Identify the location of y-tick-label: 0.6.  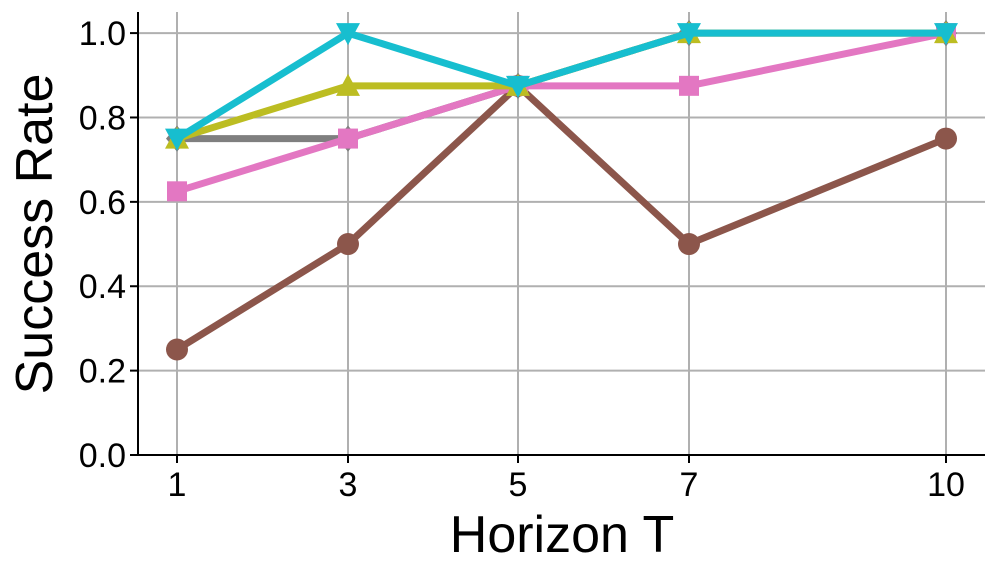
(102, 203).